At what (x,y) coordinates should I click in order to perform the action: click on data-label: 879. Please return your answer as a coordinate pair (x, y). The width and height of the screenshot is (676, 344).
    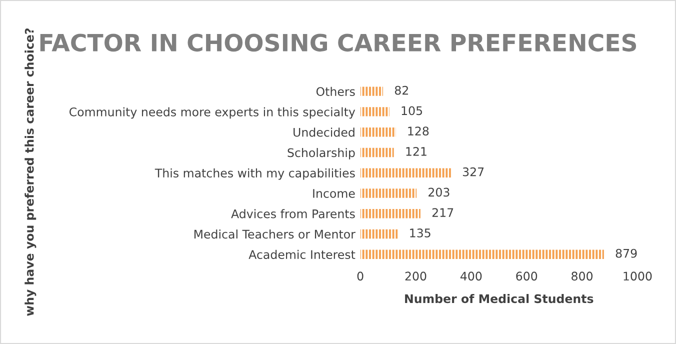
    Looking at the image, I should click on (626, 253).